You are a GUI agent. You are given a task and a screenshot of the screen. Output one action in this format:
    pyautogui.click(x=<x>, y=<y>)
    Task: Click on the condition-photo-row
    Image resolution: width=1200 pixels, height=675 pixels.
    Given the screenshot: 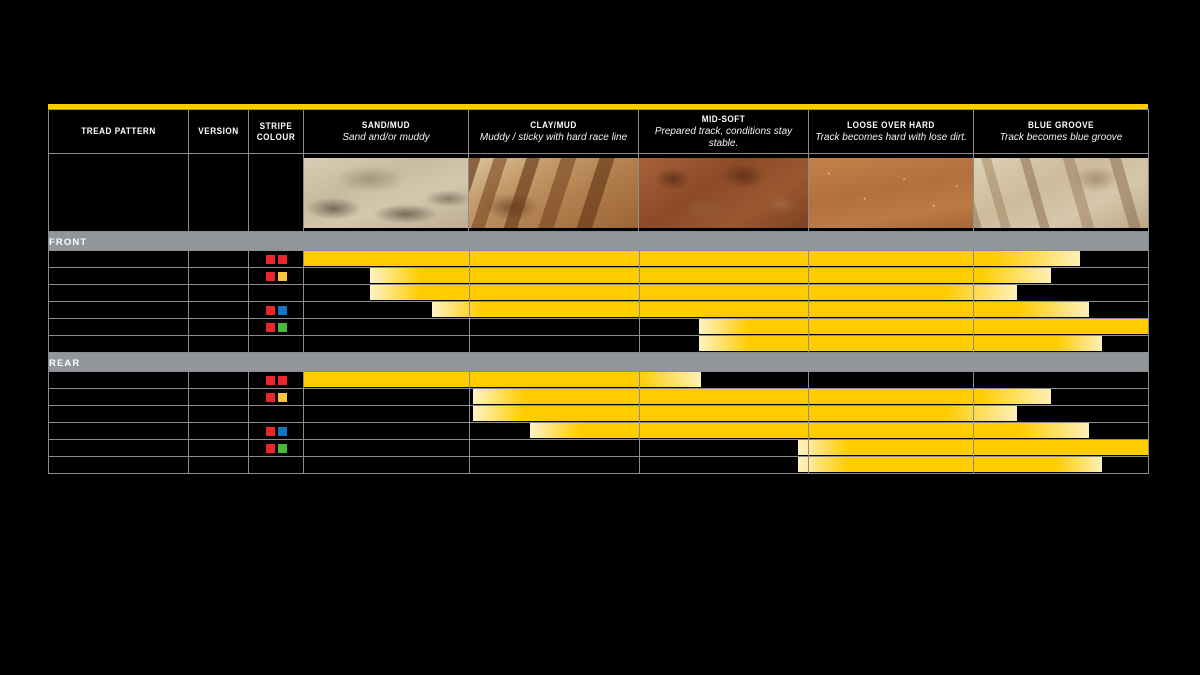 What is the action you would take?
    pyautogui.click(x=598, y=192)
    